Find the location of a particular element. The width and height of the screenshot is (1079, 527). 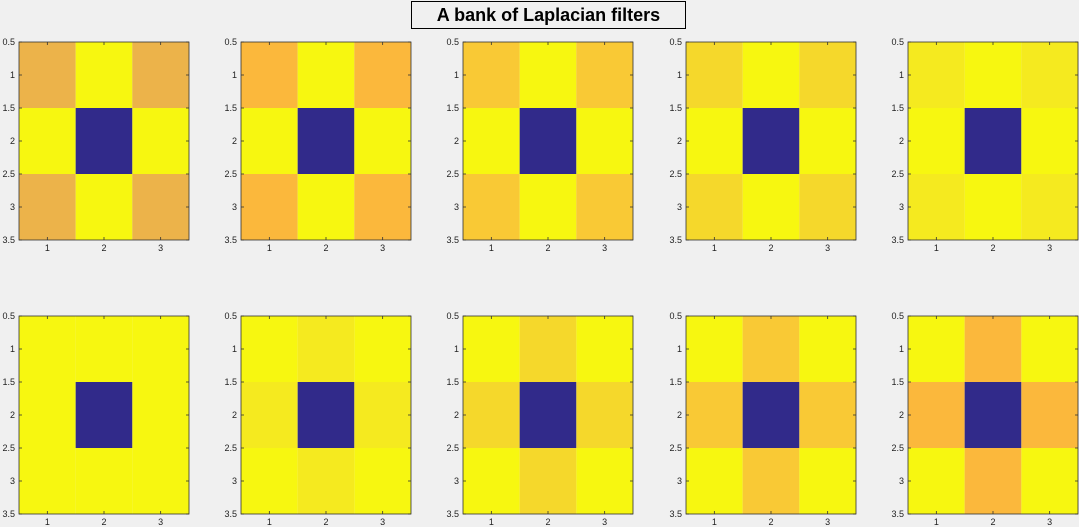

heatmap-panel-5: 0.5 1 1.5 2 2.5 3 3.5 1 2 3 is located at coordinates (985, 145).